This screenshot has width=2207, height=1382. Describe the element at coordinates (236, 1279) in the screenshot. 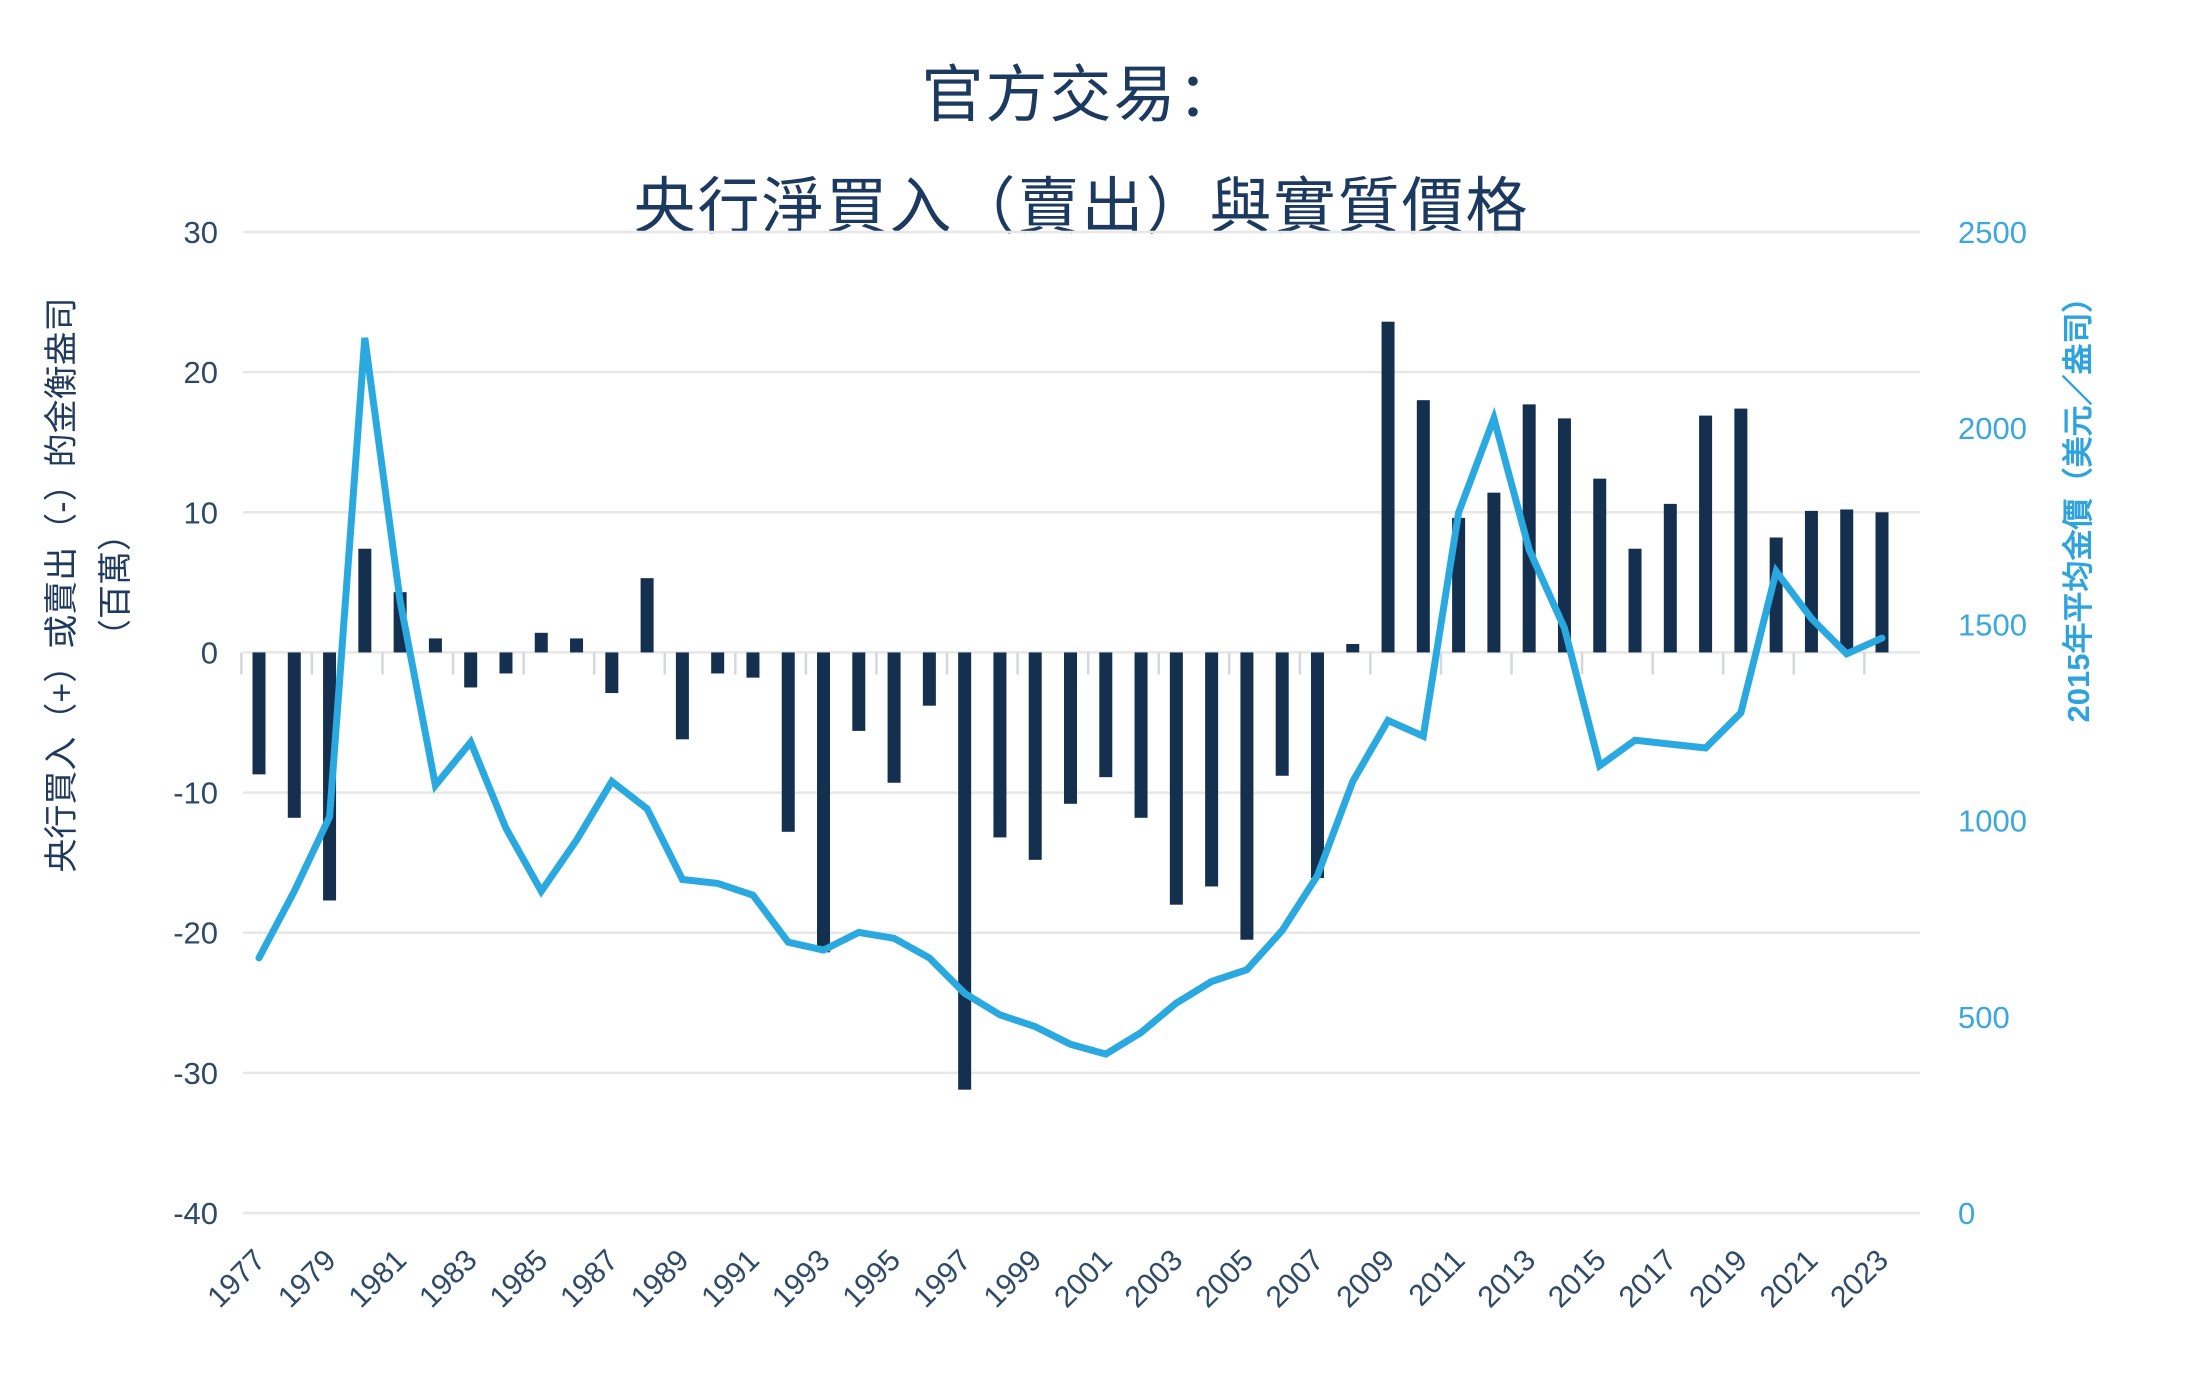

I see `x-axis-year-label: 1977` at that location.